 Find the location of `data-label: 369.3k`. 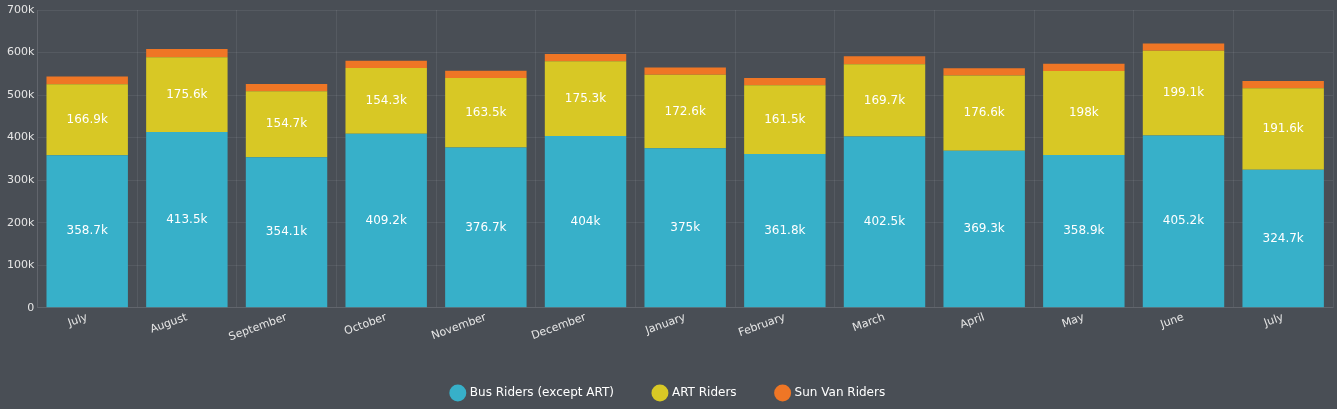

data-label: 369.3k is located at coordinates (984, 228).